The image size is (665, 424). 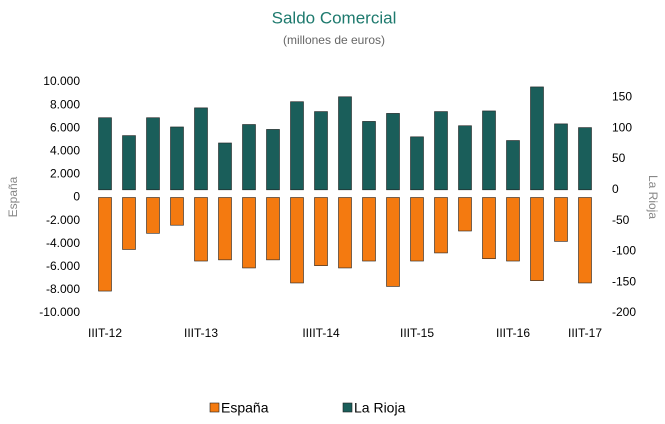 What do you see at coordinates (61, 81) in the screenshot?
I see `y-tick-label: 10.000` at bounding box center [61, 81].